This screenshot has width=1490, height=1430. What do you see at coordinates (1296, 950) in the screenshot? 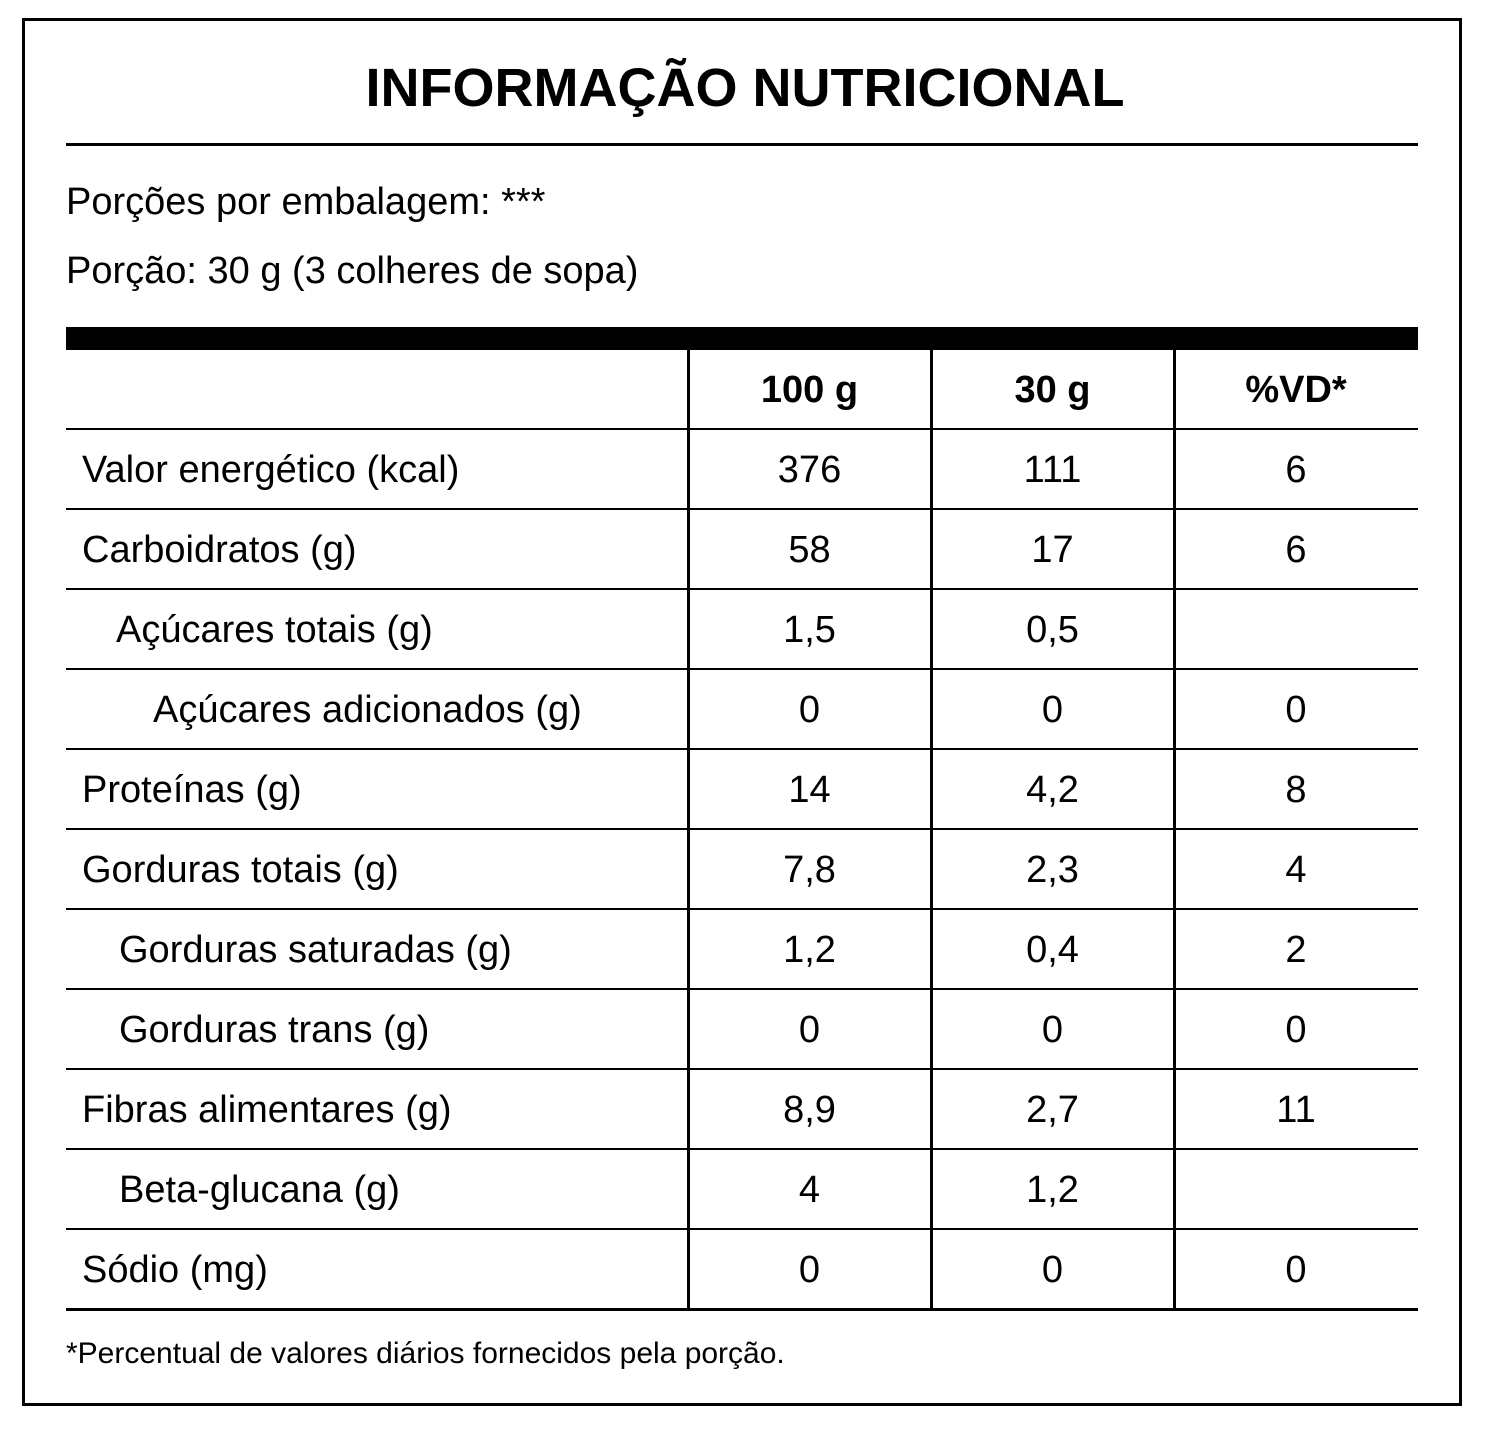
I see `nutrient-value: 2` at bounding box center [1296, 950].